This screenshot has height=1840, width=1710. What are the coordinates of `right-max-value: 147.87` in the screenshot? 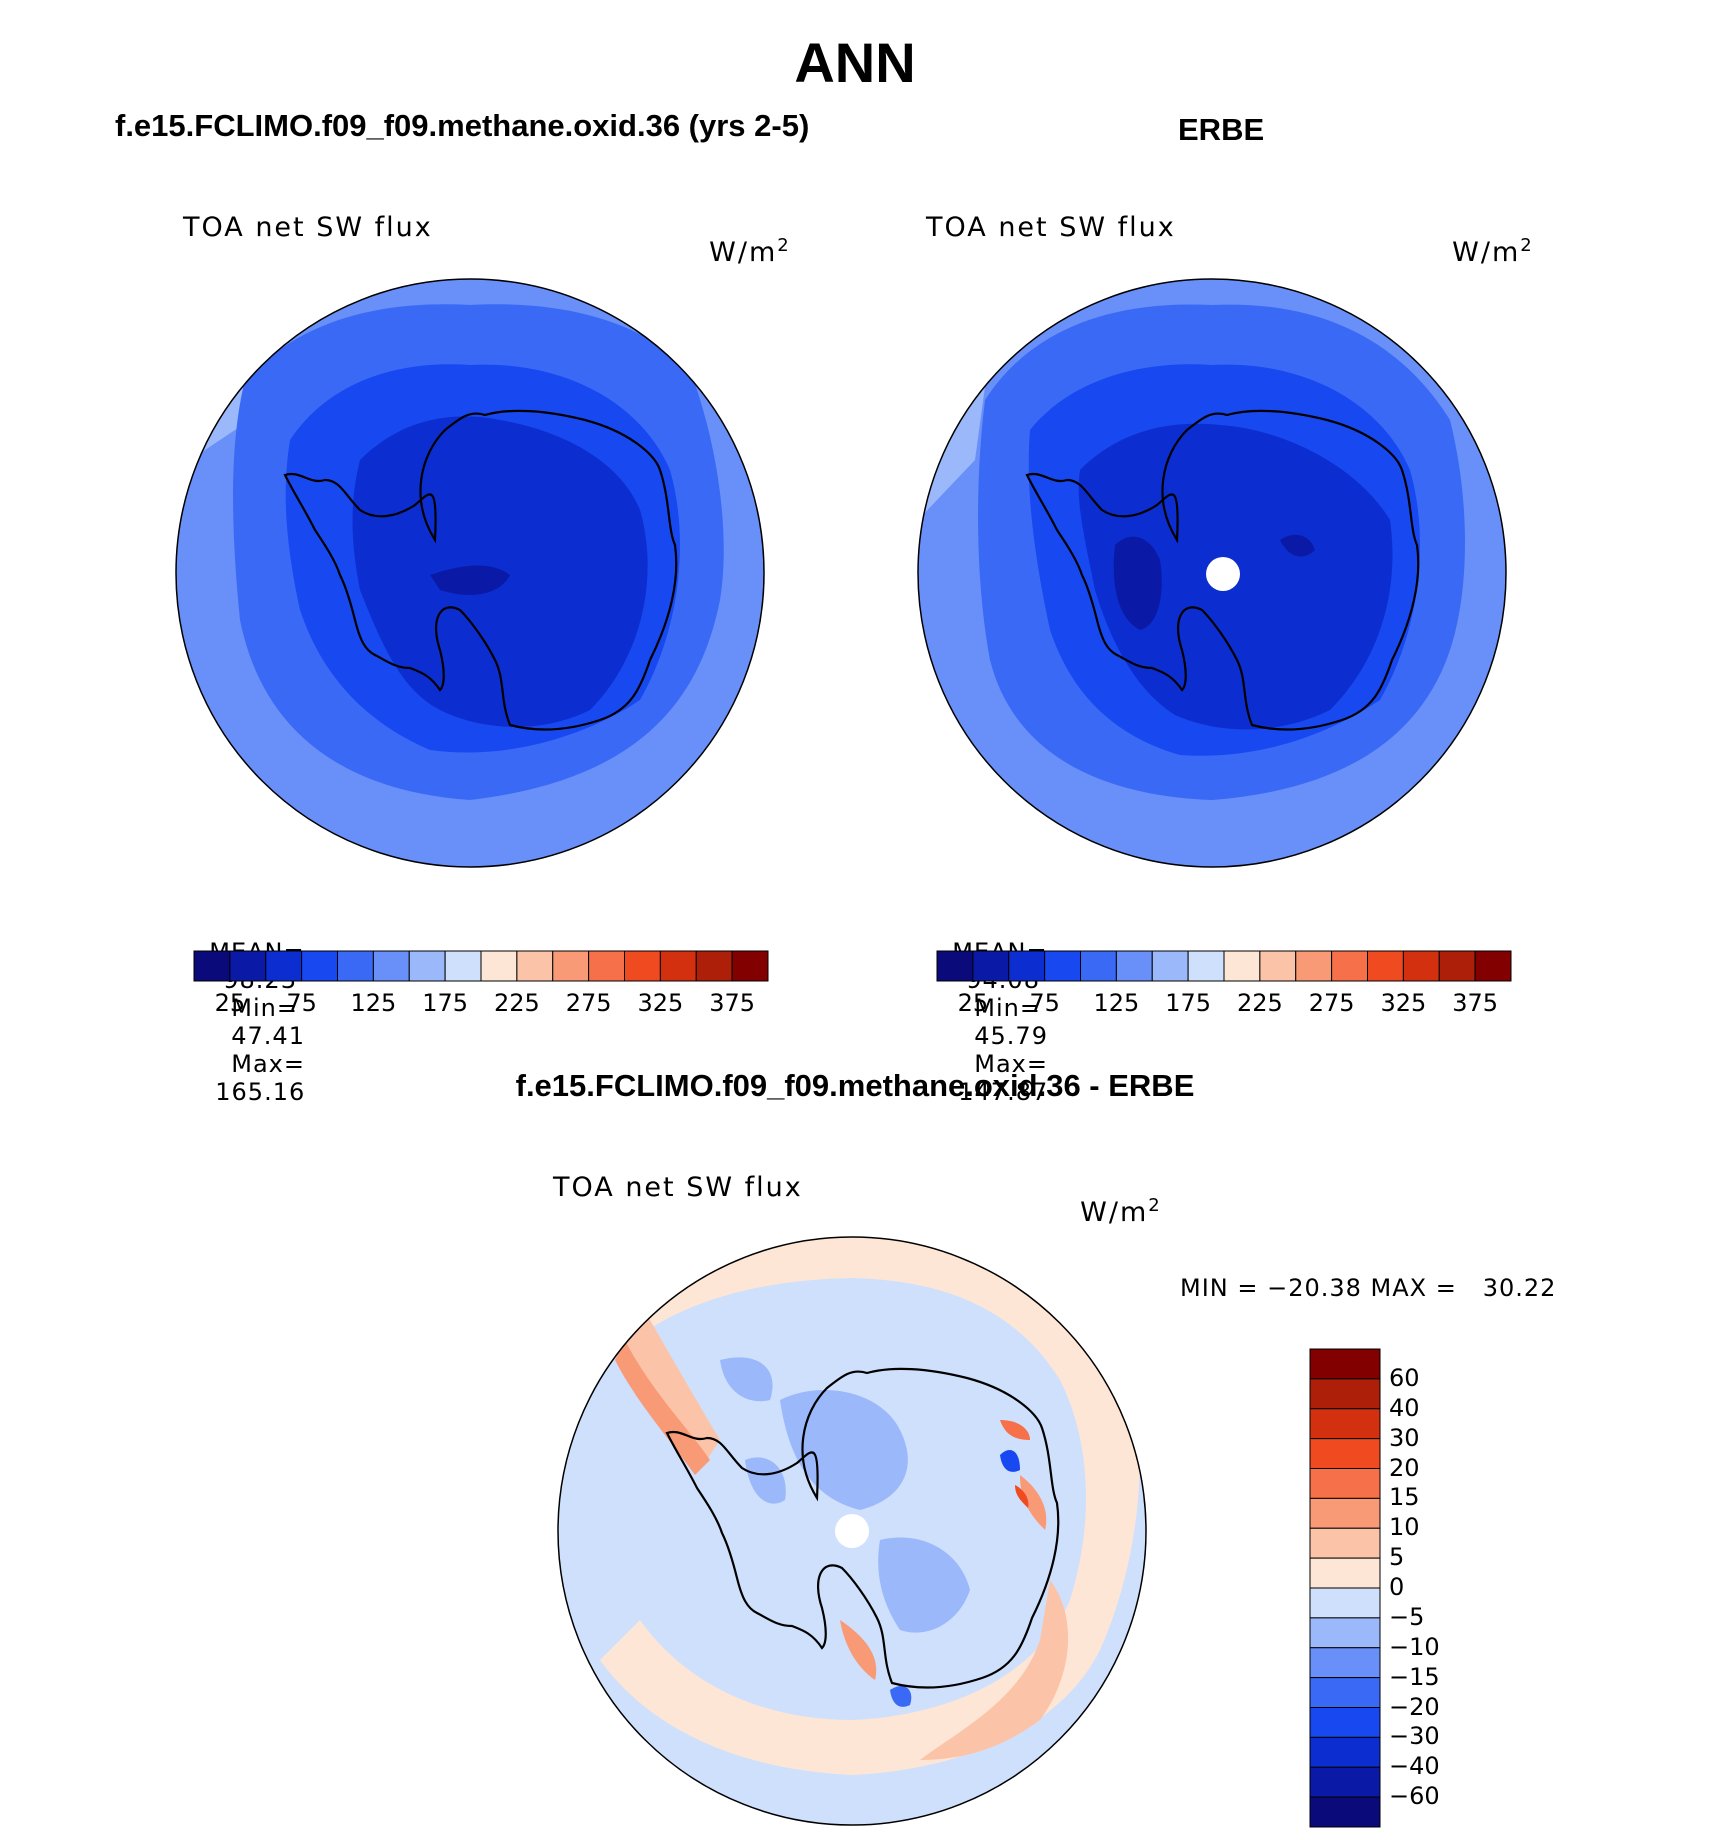 It's located at (1003, 1092).